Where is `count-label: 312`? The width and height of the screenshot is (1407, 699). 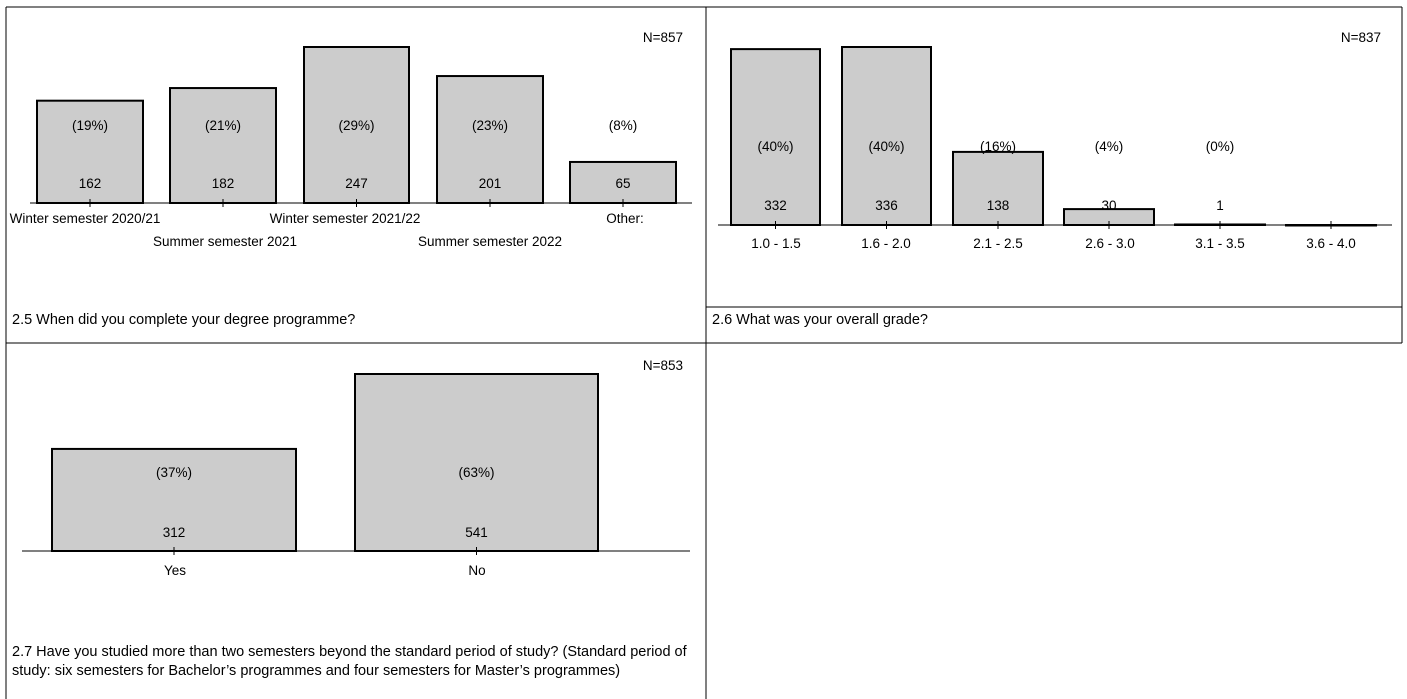
count-label: 312 is located at coordinates (174, 532).